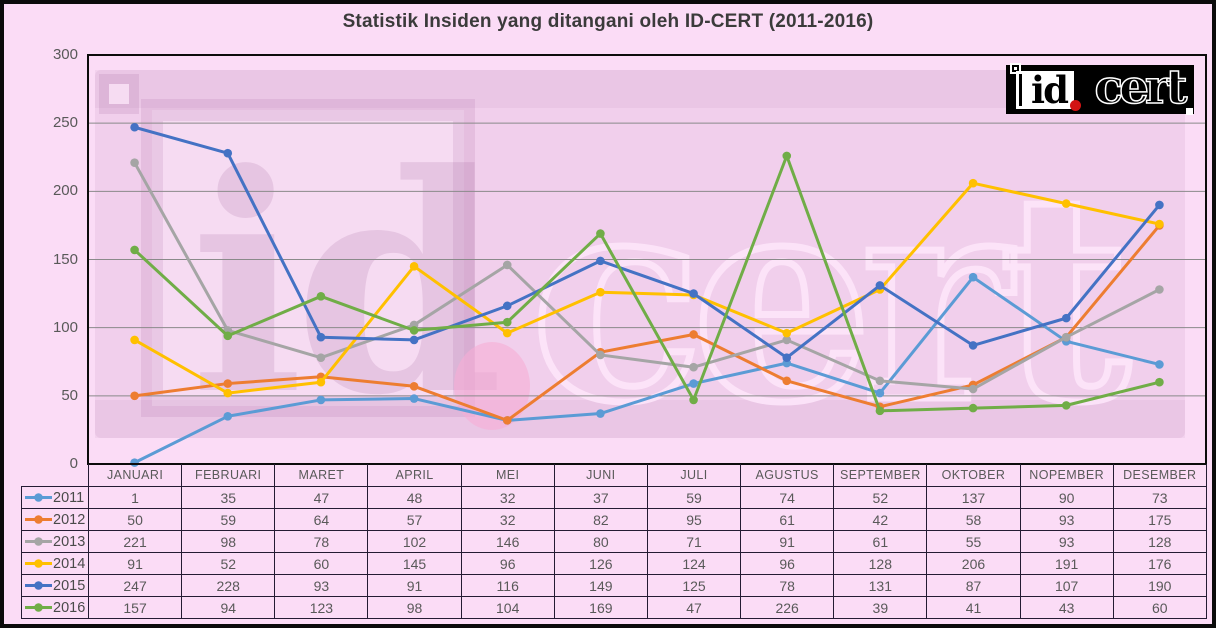 This screenshot has width=1216, height=628. What do you see at coordinates (134, 163) in the screenshot?
I see `data-point-2013-JANUARI` at bounding box center [134, 163].